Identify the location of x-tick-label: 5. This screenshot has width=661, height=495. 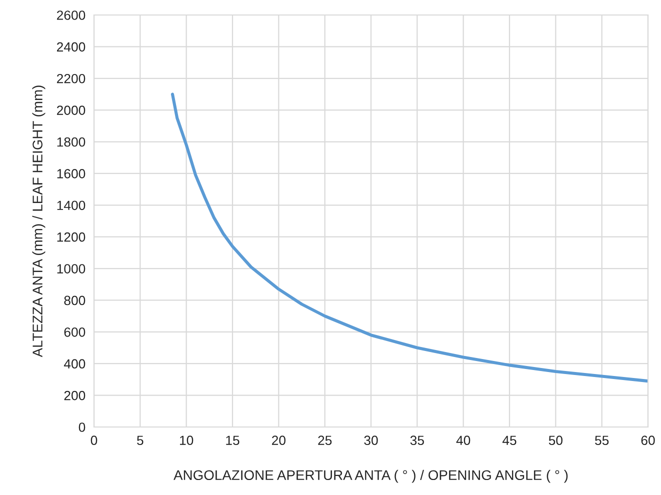
(140, 441).